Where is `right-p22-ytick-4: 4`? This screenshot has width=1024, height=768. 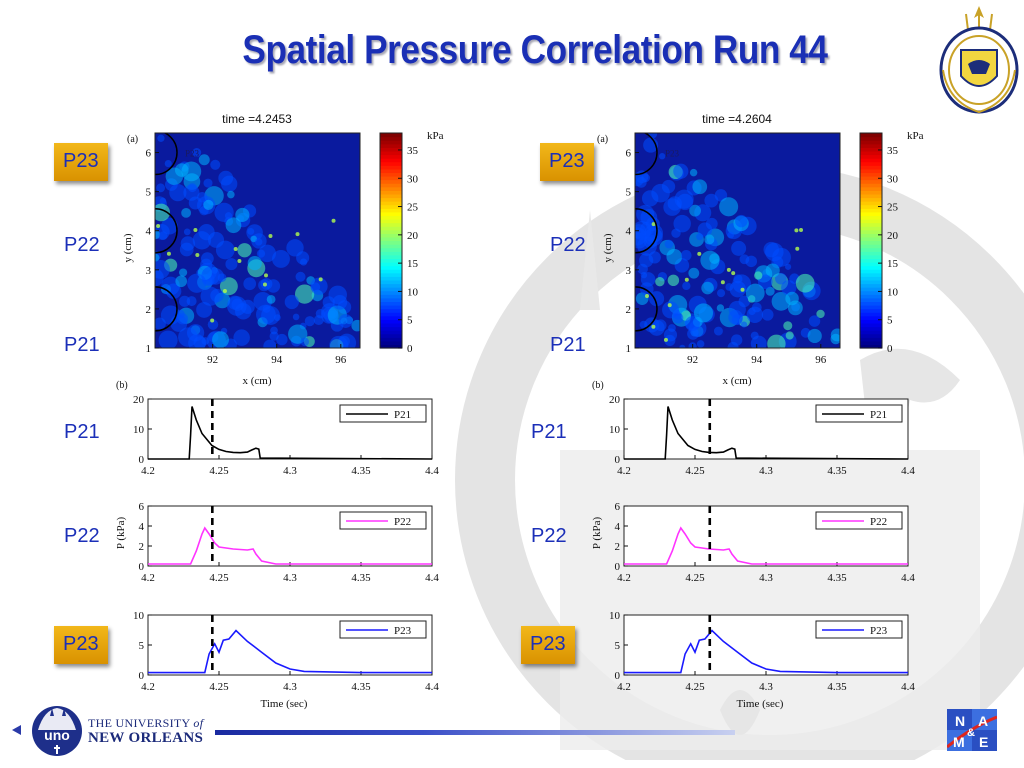 right-p22-ytick-4: 4 is located at coordinates (618, 527).